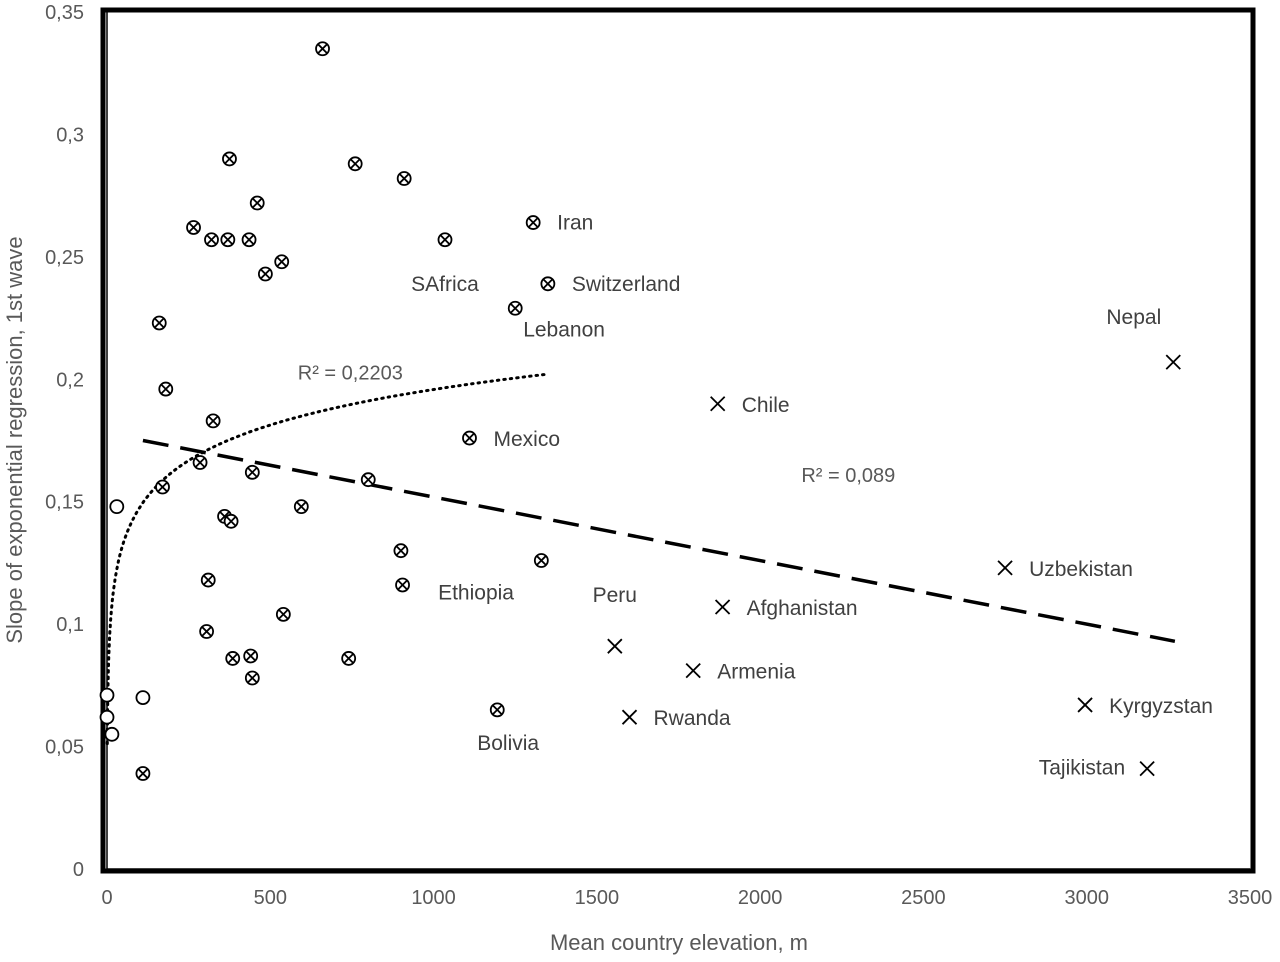 The height and width of the screenshot is (962, 1280). I want to click on point-label: Ethiopia, so click(476, 593).